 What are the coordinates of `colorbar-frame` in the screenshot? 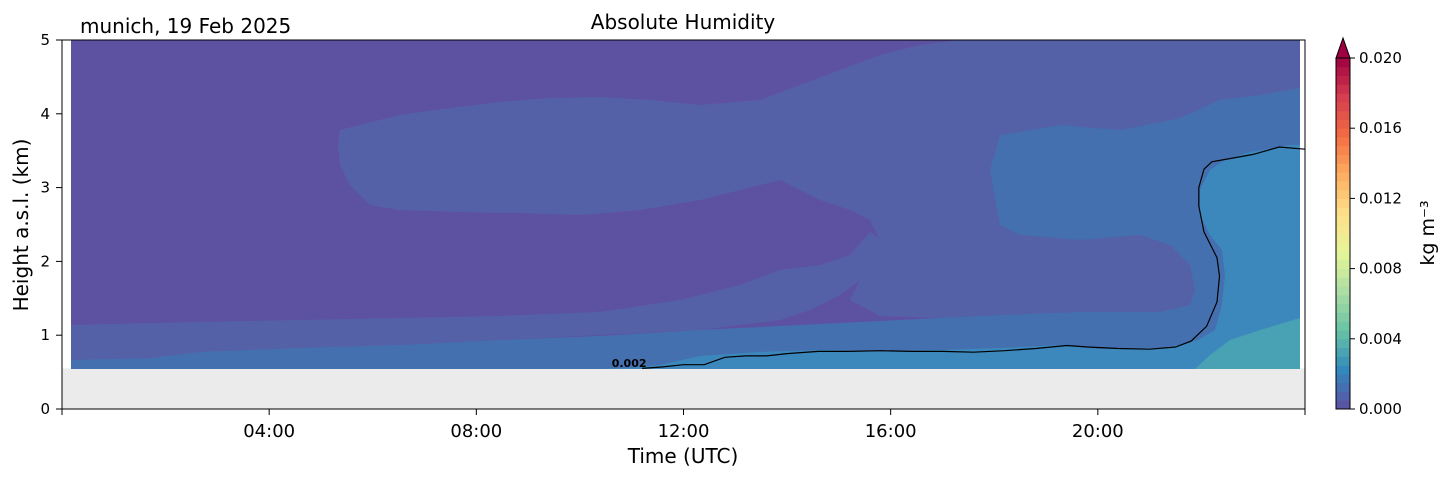 It's located at (1343, 233).